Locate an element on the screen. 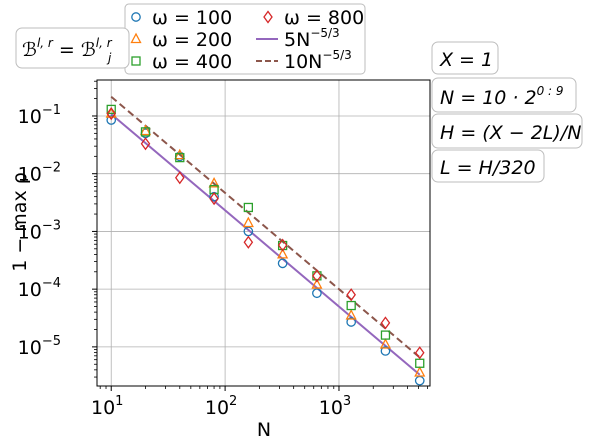 The width and height of the screenshot is (598, 446). y-tick-label: 10⁻² is located at coordinates (39, 173).